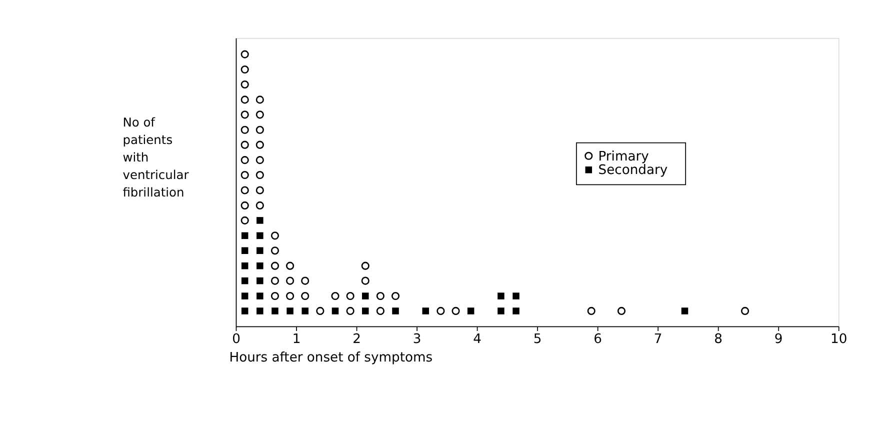 The image size is (869, 432). What do you see at coordinates (156, 158) in the screenshot?
I see `y-axis-title: No of patients with ventricular fibrillation` at bounding box center [156, 158].